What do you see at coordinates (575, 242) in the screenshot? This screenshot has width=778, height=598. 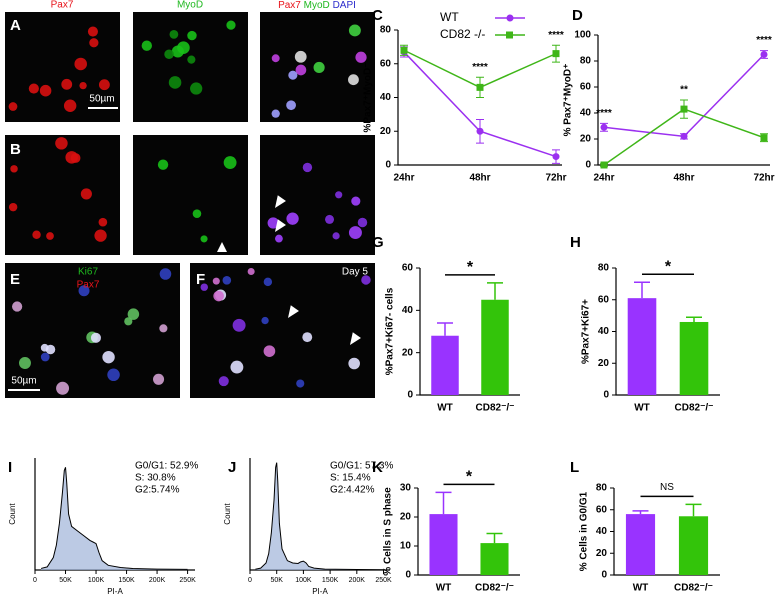 I see `panel-letter: H` at bounding box center [575, 242].